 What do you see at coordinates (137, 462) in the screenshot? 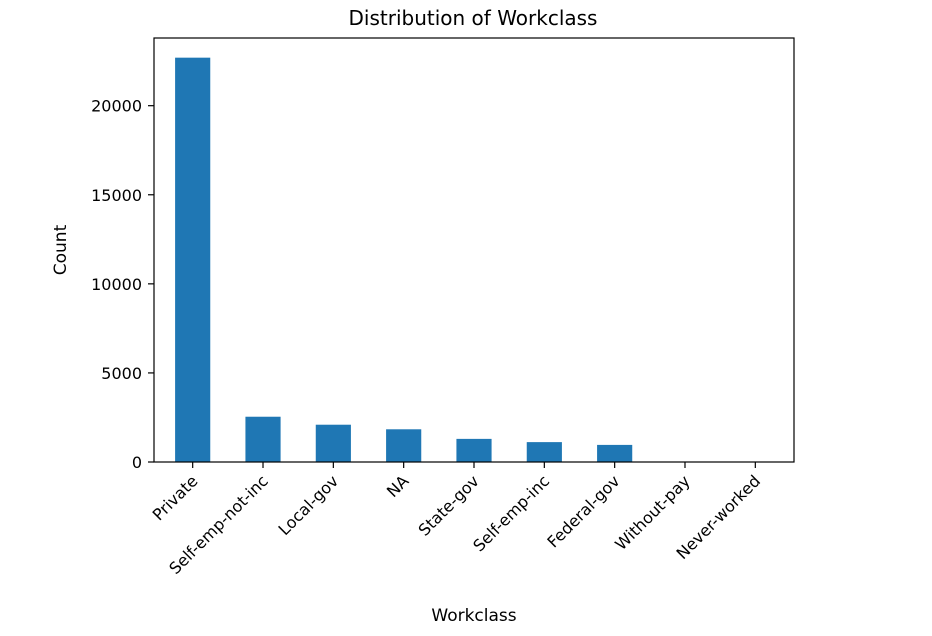
I see `y-tick-label: 0` at bounding box center [137, 462].